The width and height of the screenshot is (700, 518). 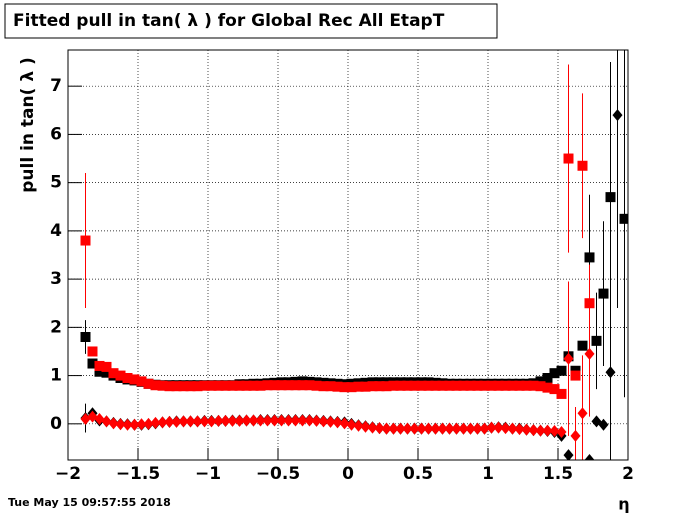 What do you see at coordinates (56, 376) in the screenshot?
I see `y-tick-label: 1` at bounding box center [56, 376].